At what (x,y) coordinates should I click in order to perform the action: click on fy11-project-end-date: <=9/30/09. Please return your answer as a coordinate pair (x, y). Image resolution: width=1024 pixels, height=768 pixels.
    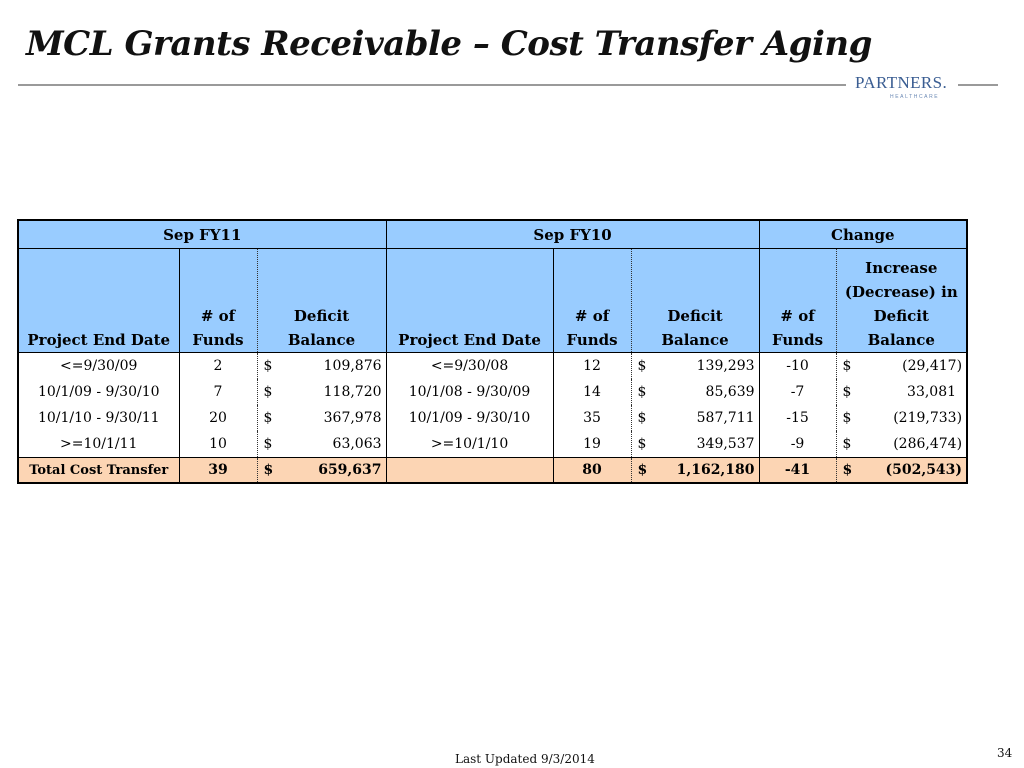
    Looking at the image, I should click on (99, 365).